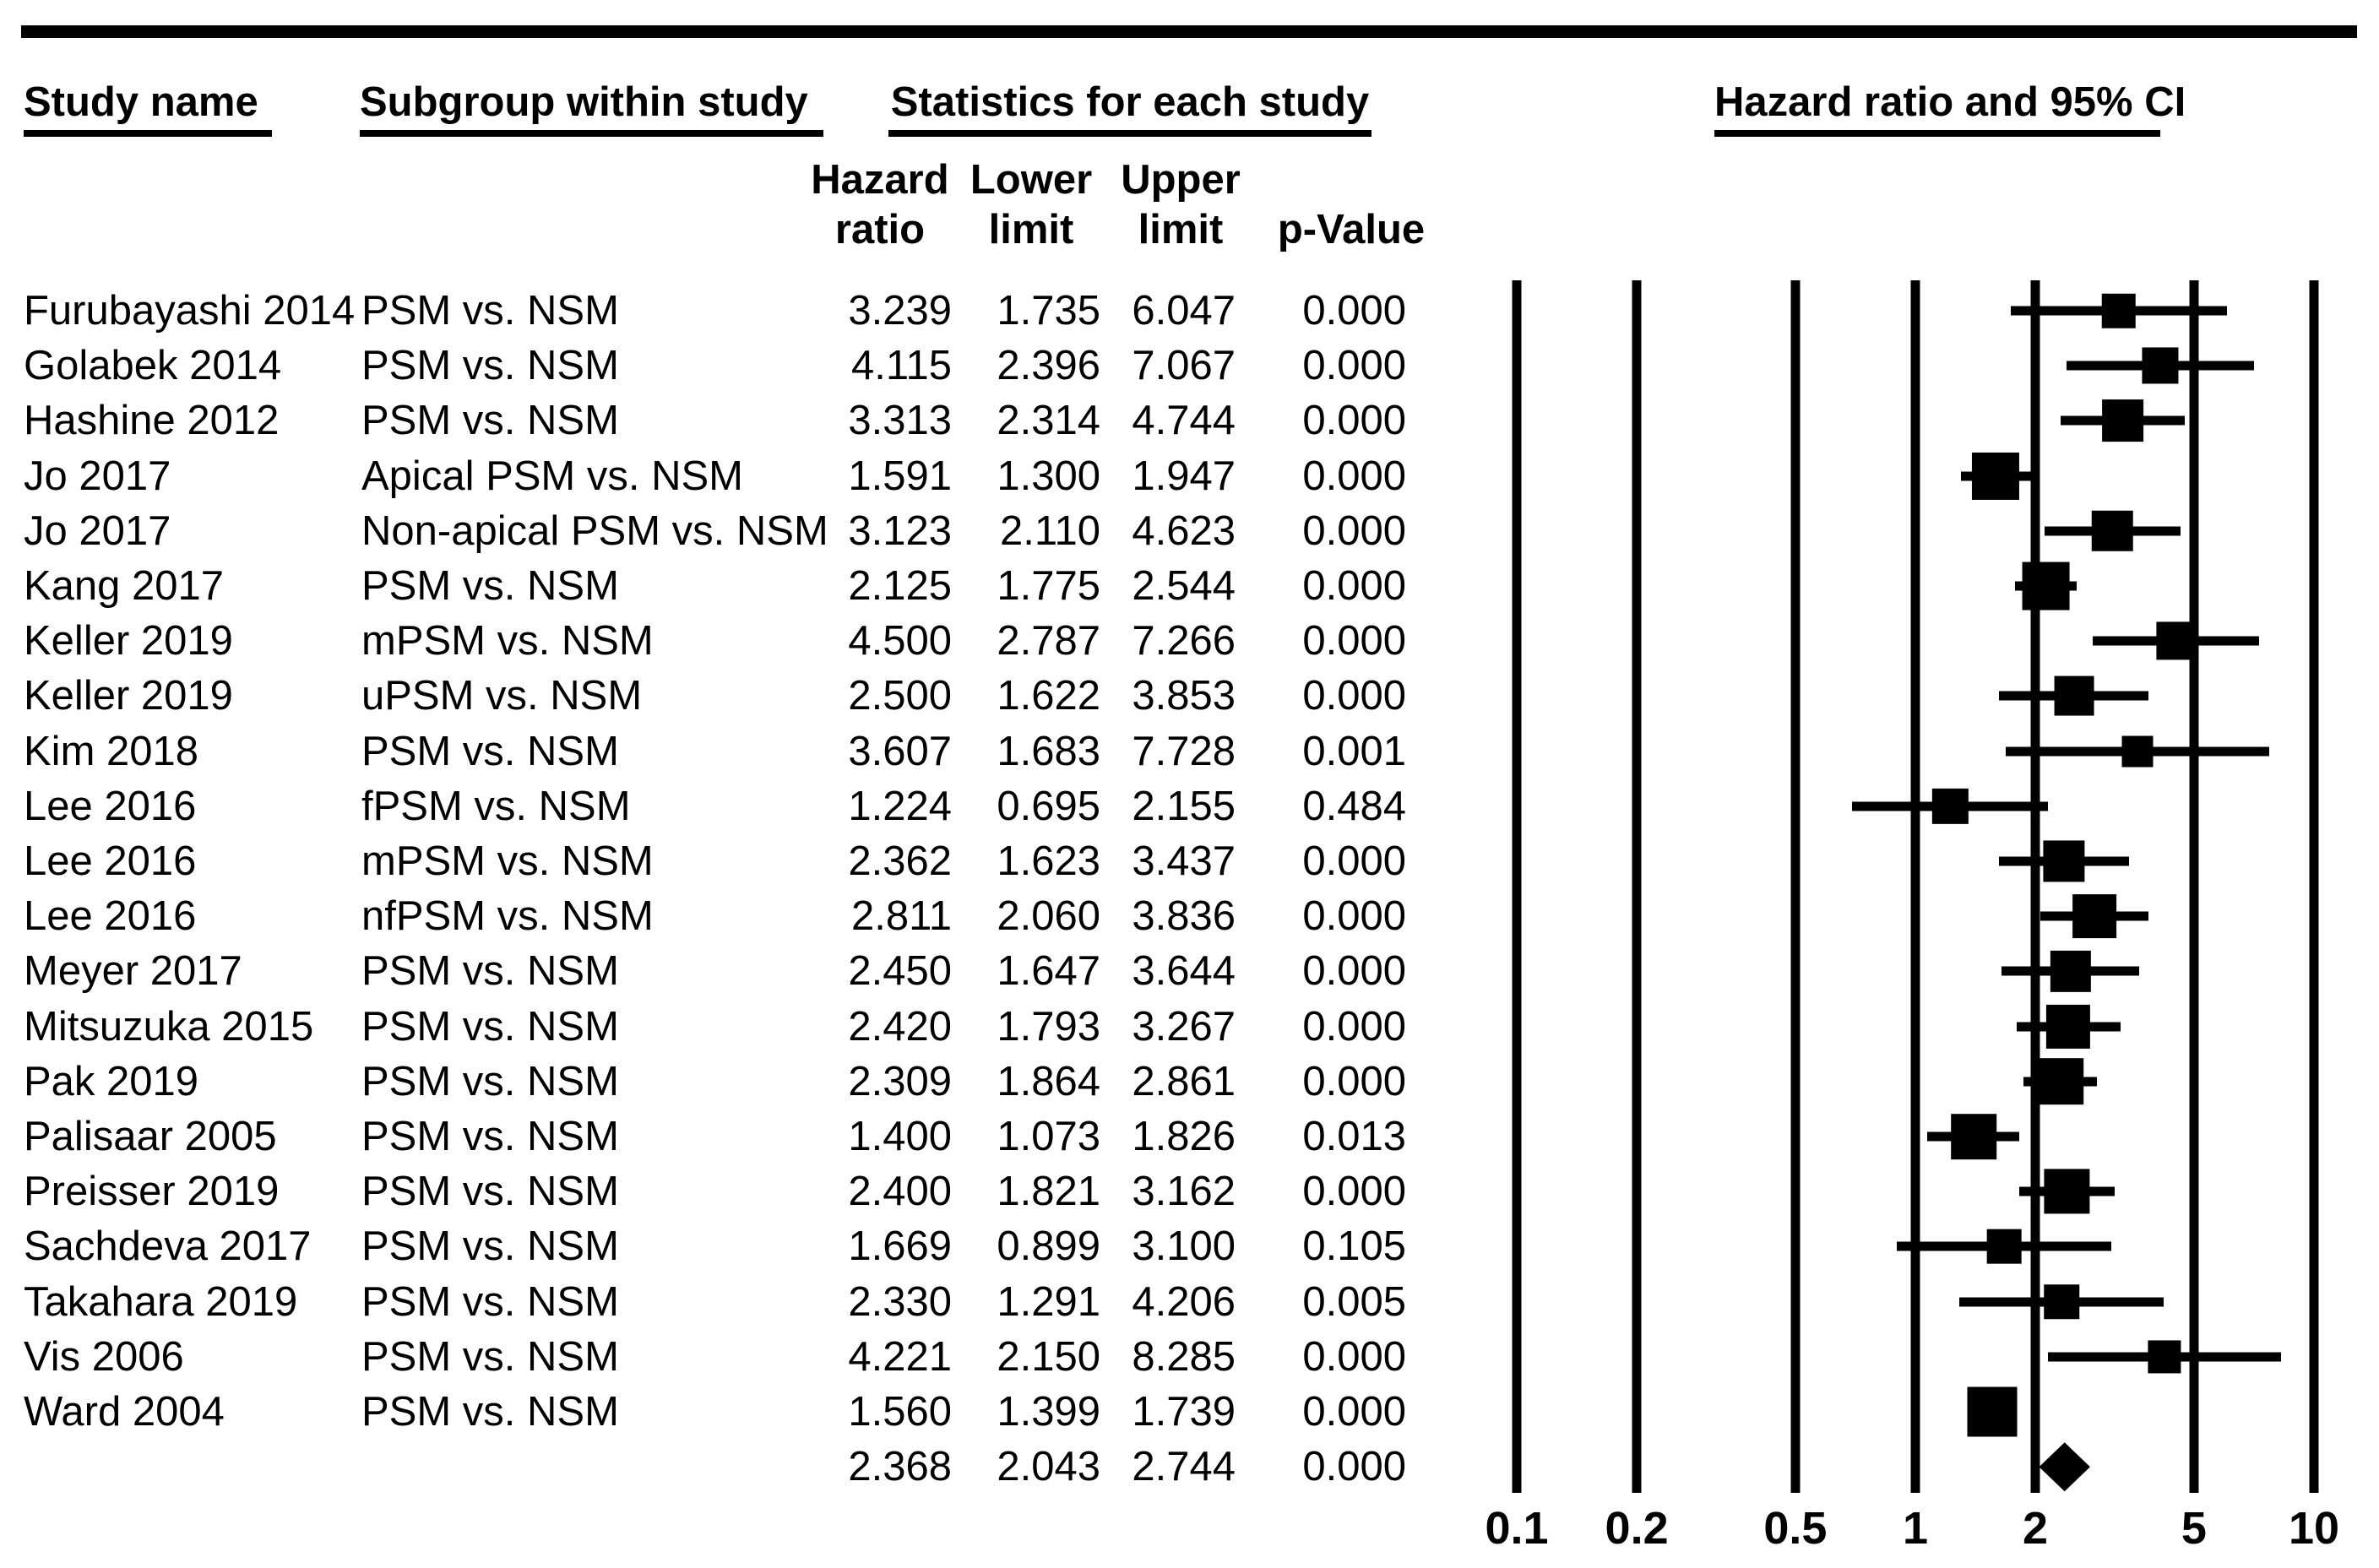 The image size is (2379, 1568). I want to click on upper-limit-value: 1.739, so click(1184, 1412).